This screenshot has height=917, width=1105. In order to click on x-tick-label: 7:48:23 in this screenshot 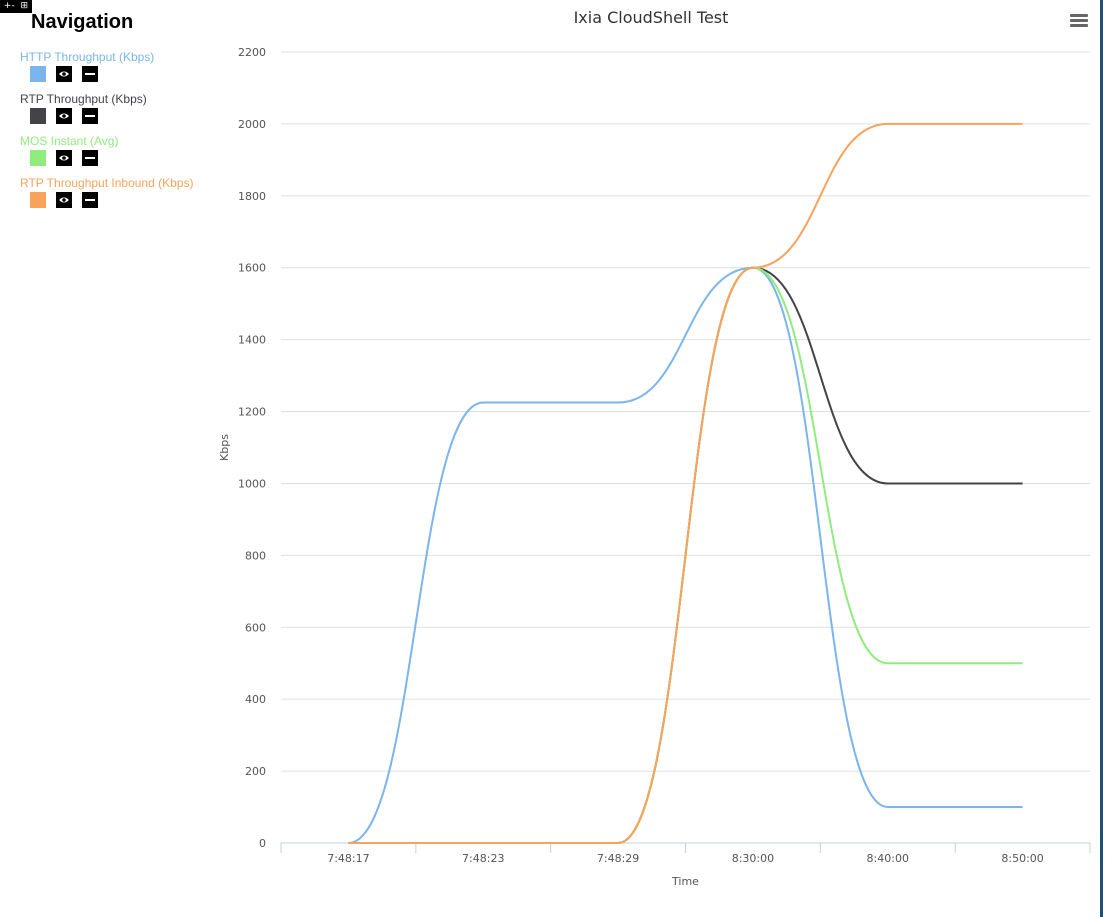, I will do `click(483, 858)`.